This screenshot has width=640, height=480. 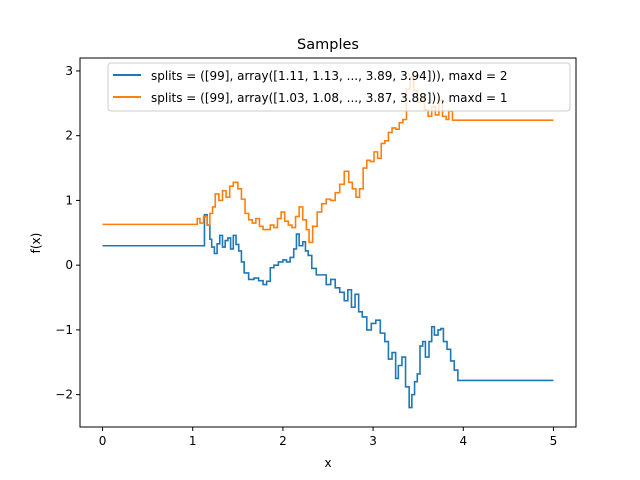 What do you see at coordinates (327, 463) in the screenshot?
I see `x-axis-label: x` at bounding box center [327, 463].